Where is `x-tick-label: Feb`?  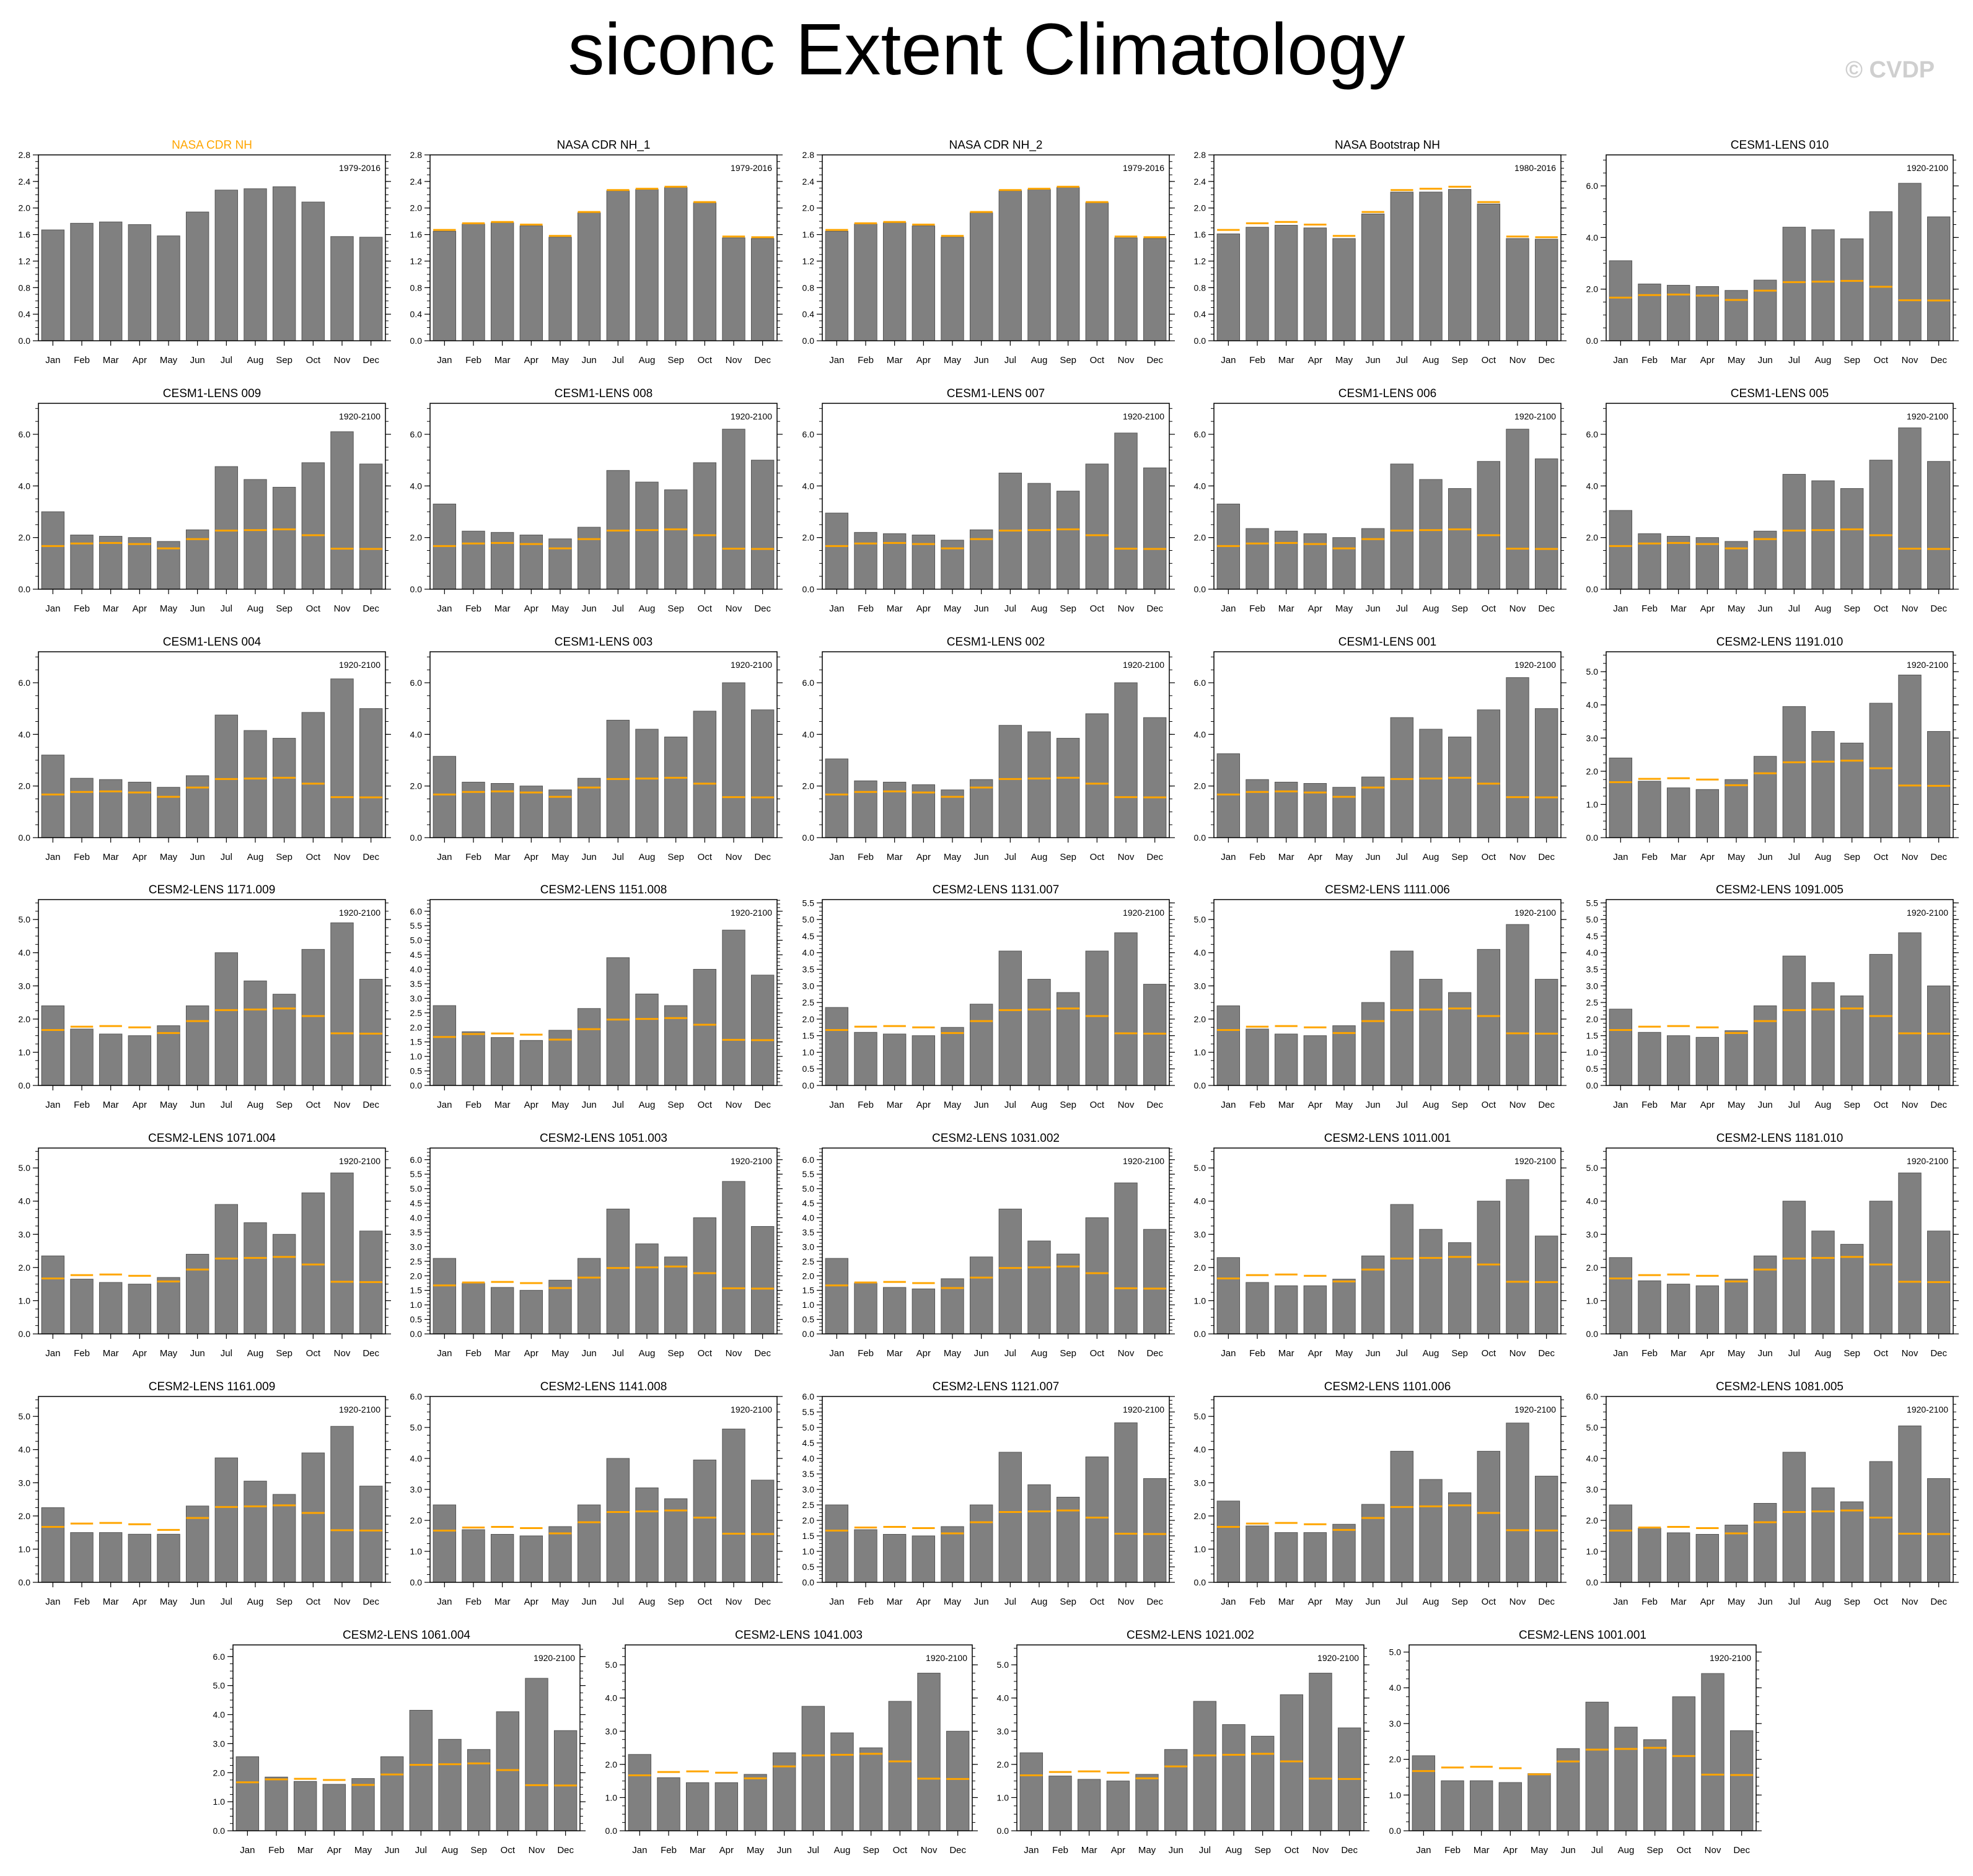
x-tick-label: Feb is located at coordinates (1257, 608).